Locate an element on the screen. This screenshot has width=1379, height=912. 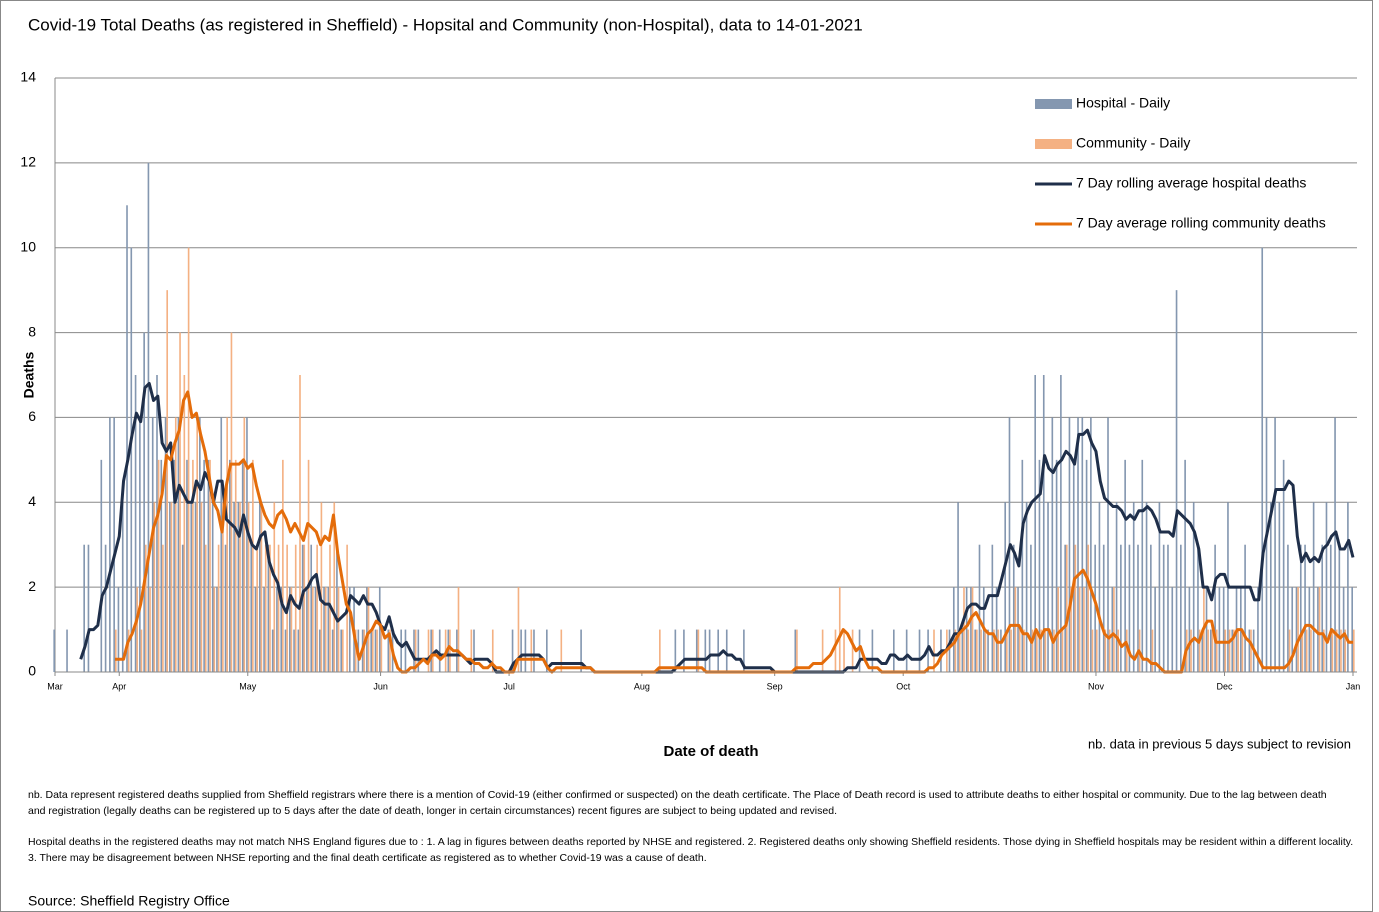
x-tick-label: Aug is located at coordinates (642, 686).